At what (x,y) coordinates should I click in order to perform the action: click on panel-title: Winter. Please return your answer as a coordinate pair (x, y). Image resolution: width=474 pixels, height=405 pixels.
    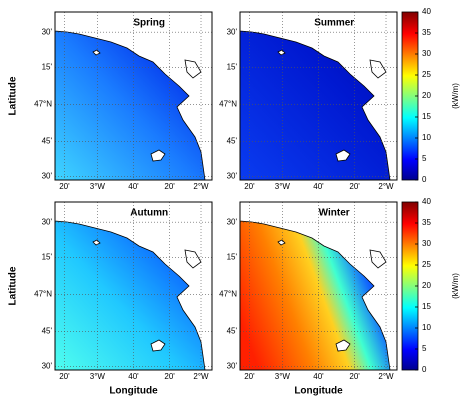
    Looking at the image, I should click on (334, 213).